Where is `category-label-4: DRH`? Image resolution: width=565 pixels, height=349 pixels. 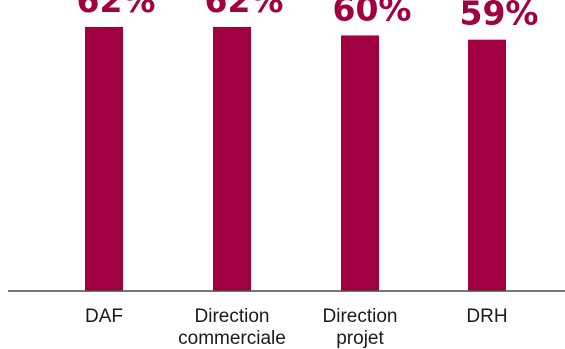 category-label-4: DRH is located at coordinates (486, 316).